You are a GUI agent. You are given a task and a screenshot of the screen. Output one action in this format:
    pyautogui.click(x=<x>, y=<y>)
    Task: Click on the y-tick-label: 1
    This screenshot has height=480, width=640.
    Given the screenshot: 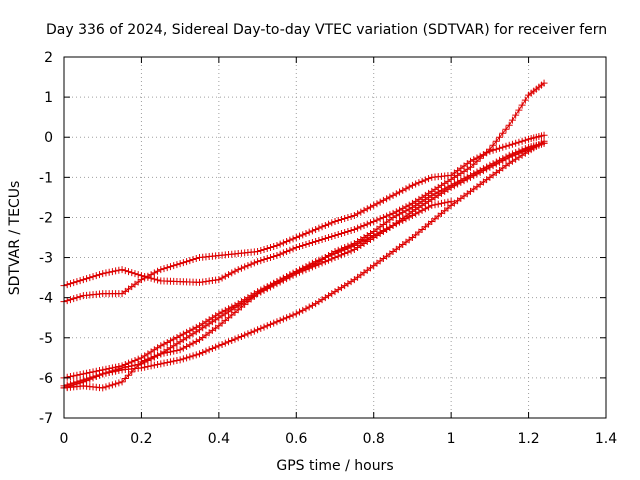 What is the action you would take?
    pyautogui.click(x=48, y=98)
    